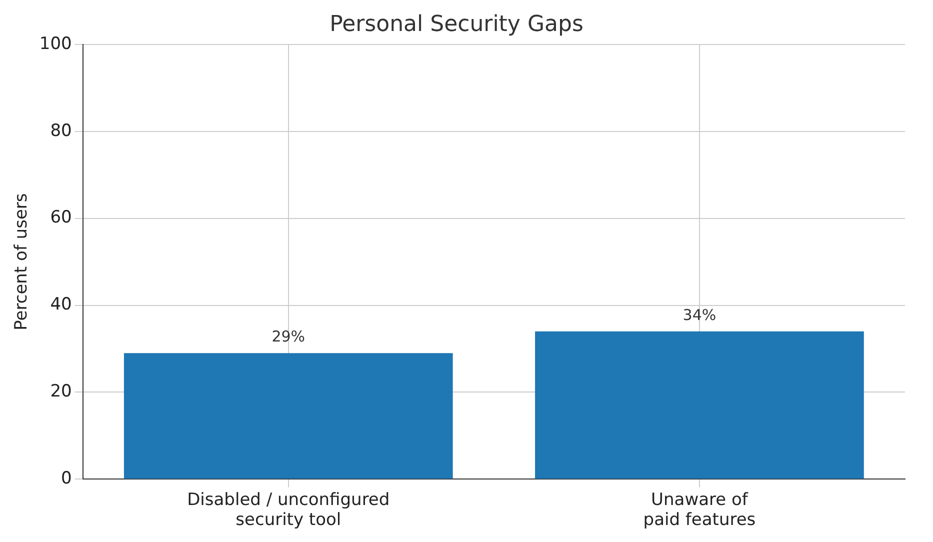  Describe the element at coordinates (61, 218) in the screenshot. I see `y-tick-label: 60` at that location.